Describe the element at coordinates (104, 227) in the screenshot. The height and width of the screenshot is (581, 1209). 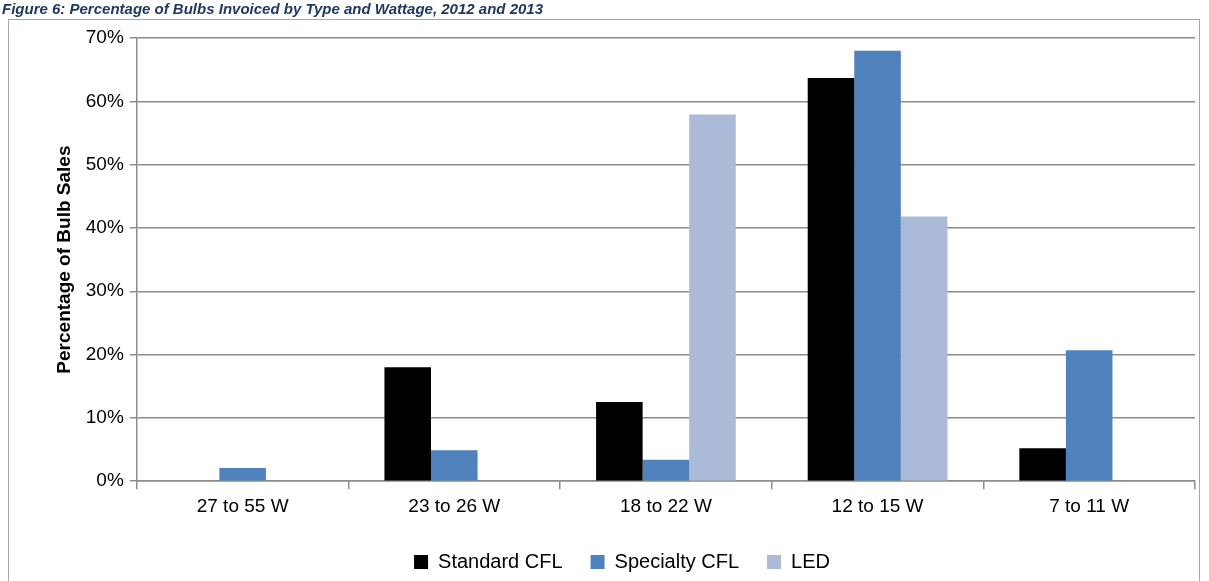
I see `y-tick-label: 40%` at that location.